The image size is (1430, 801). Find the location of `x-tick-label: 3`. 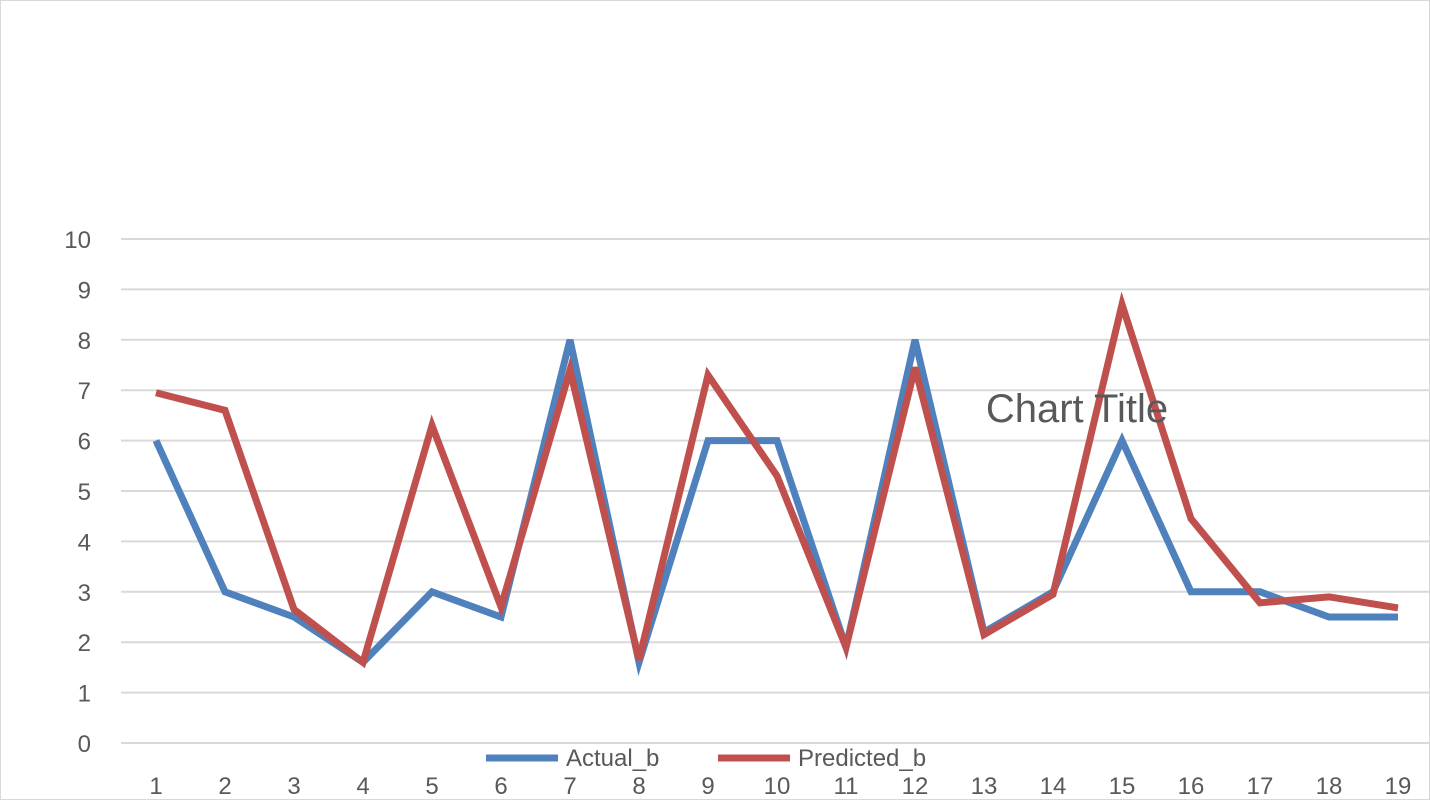

x-tick-label: 3 is located at coordinates (293, 786).